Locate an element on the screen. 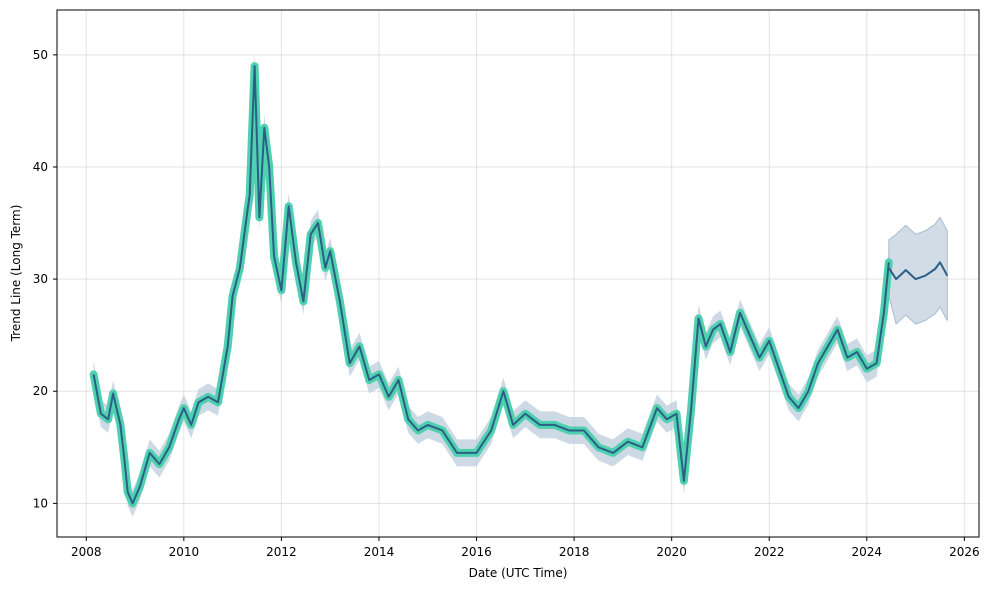 The image size is (987, 590). x-tick-label: 2008 is located at coordinates (86, 552).